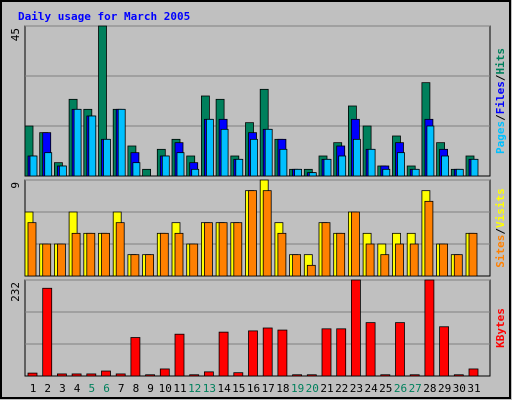  I want to click on x-tick-label: 22, so click(341, 388).